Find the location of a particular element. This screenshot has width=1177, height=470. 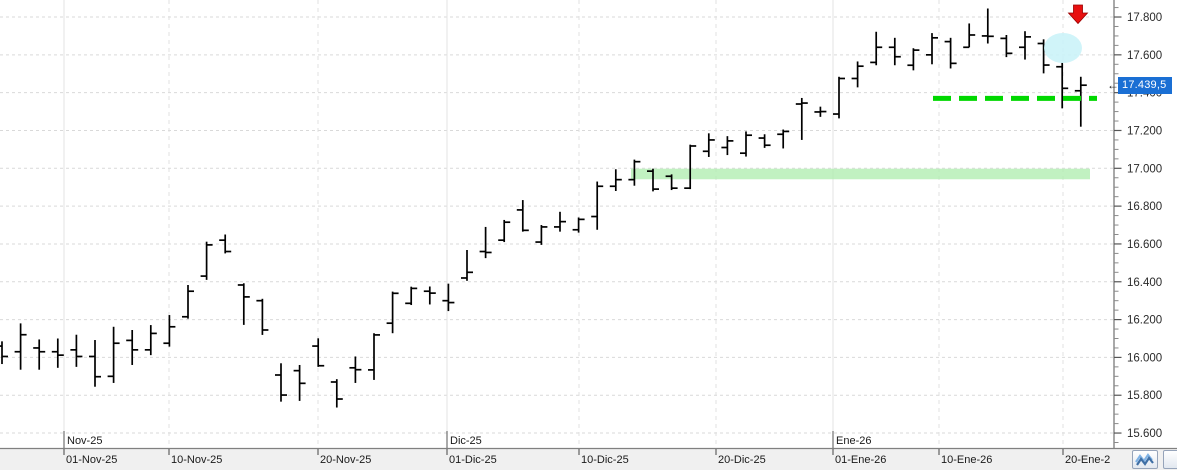

svg-text: 17.000 is located at coordinates (1144, 169).